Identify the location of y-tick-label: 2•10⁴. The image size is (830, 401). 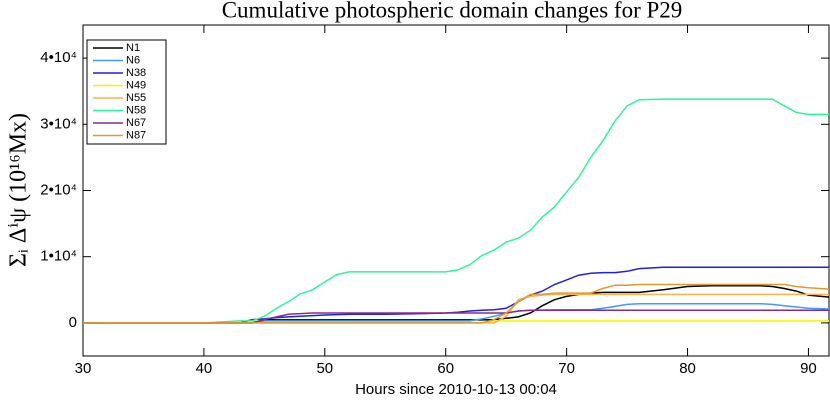
(58, 189).